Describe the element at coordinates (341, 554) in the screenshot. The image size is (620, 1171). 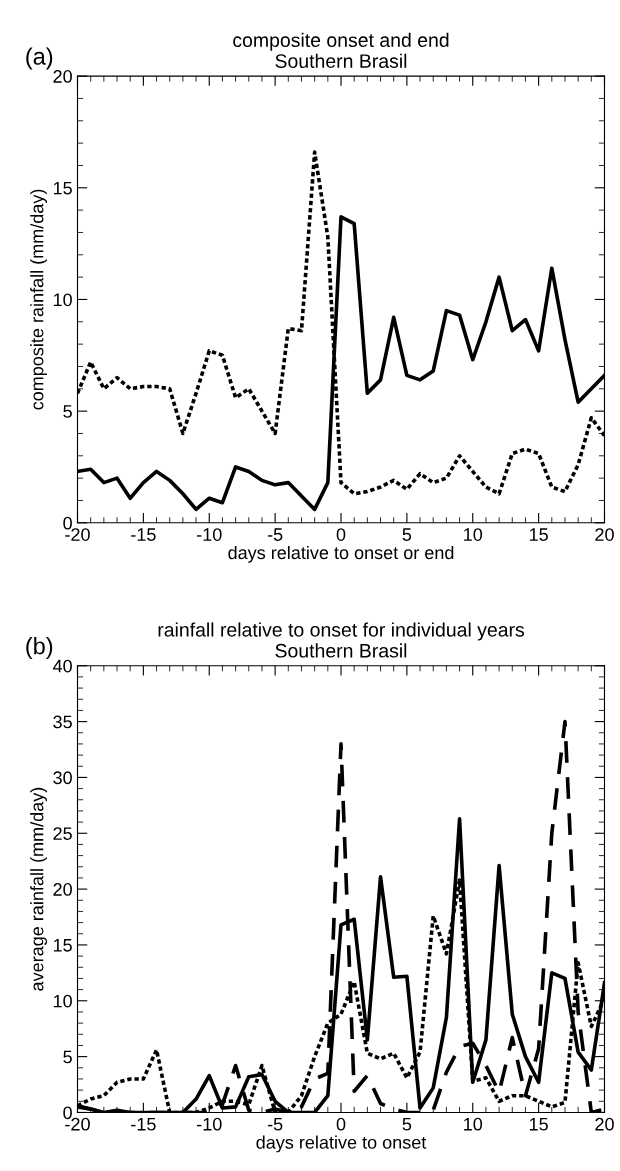
I see `x-axis-title: days relative to onset or end` at that location.